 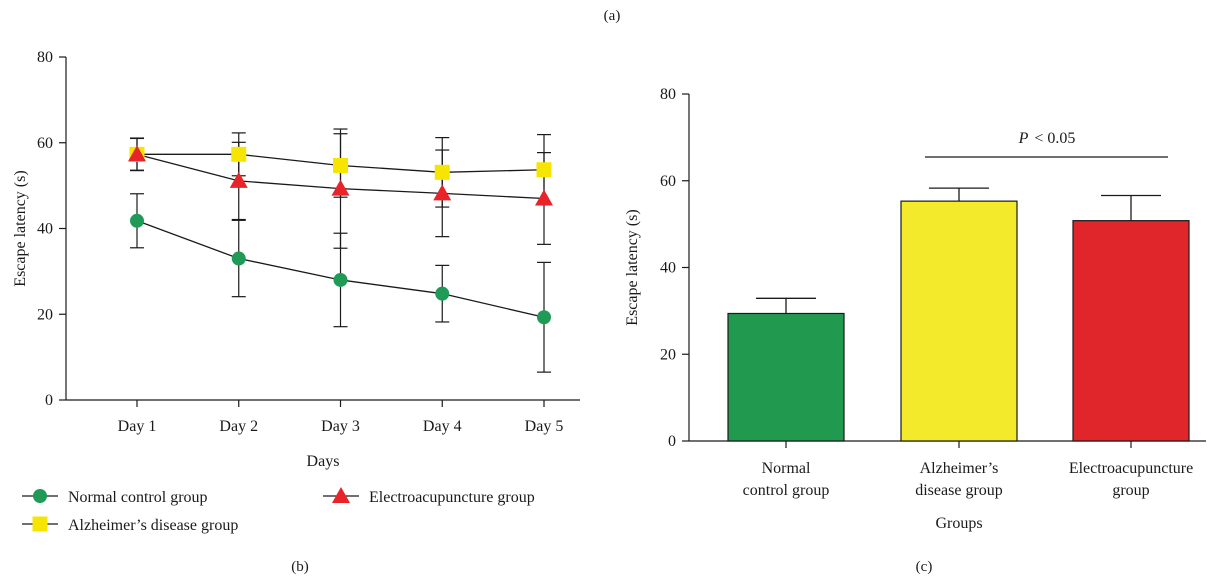 What do you see at coordinates (959, 468) in the screenshot?
I see `x-tick-label: Alzheimer’s` at bounding box center [959, 468].